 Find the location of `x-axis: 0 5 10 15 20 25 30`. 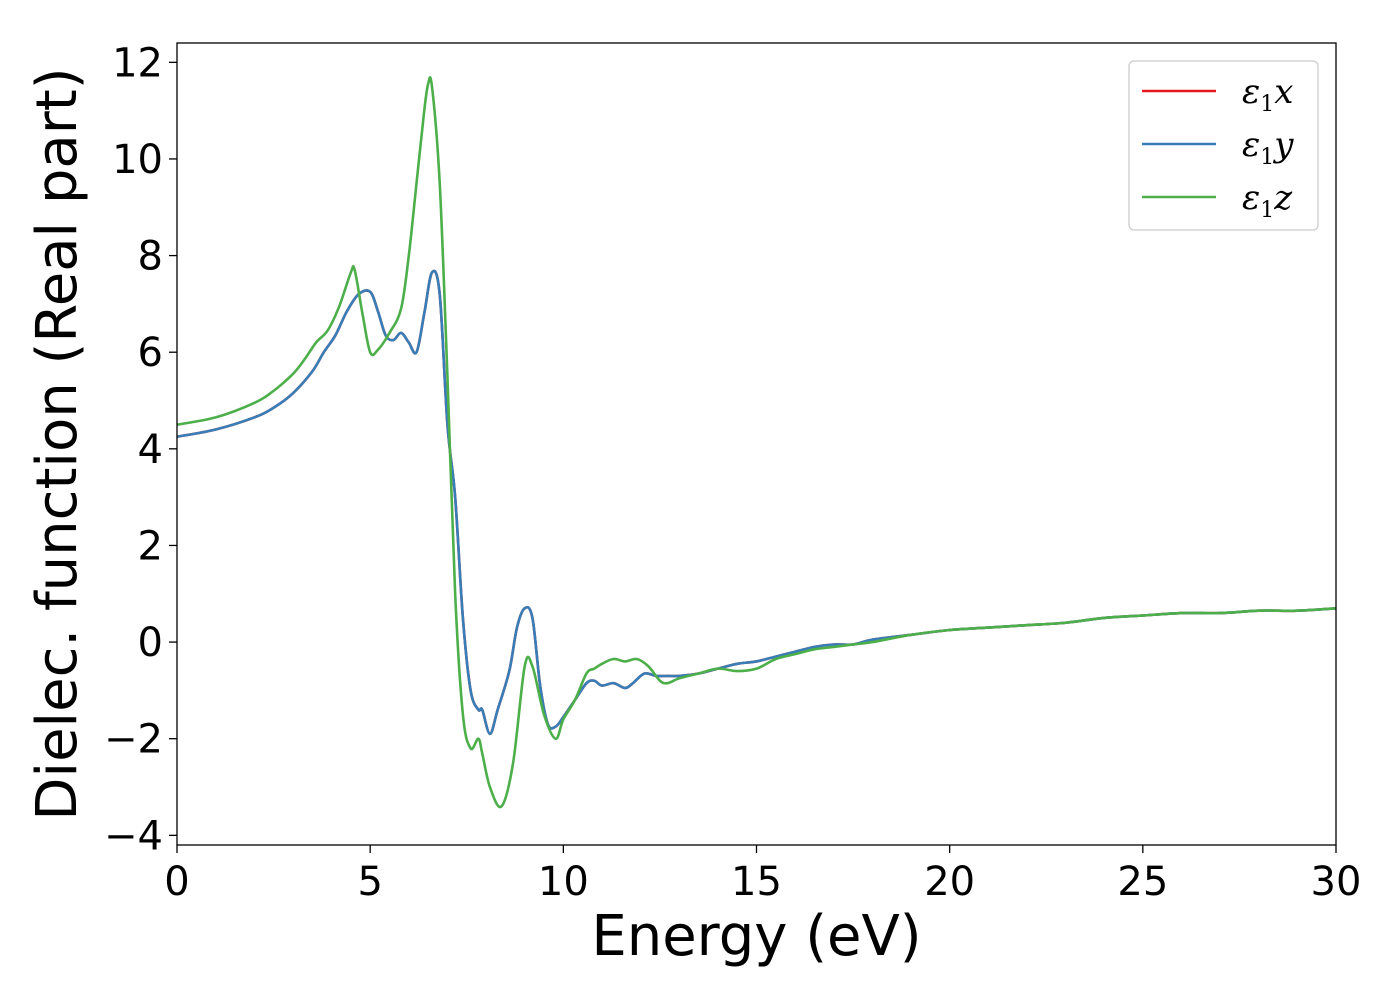

x-axis: 0 5 10 15 20 25 30 is located at coordinates (762, 875).